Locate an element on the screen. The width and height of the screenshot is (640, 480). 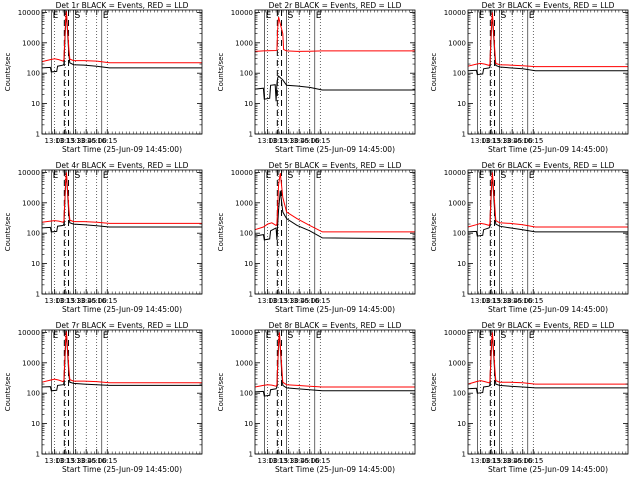
series-events-line is located at coordinates (335, 215).